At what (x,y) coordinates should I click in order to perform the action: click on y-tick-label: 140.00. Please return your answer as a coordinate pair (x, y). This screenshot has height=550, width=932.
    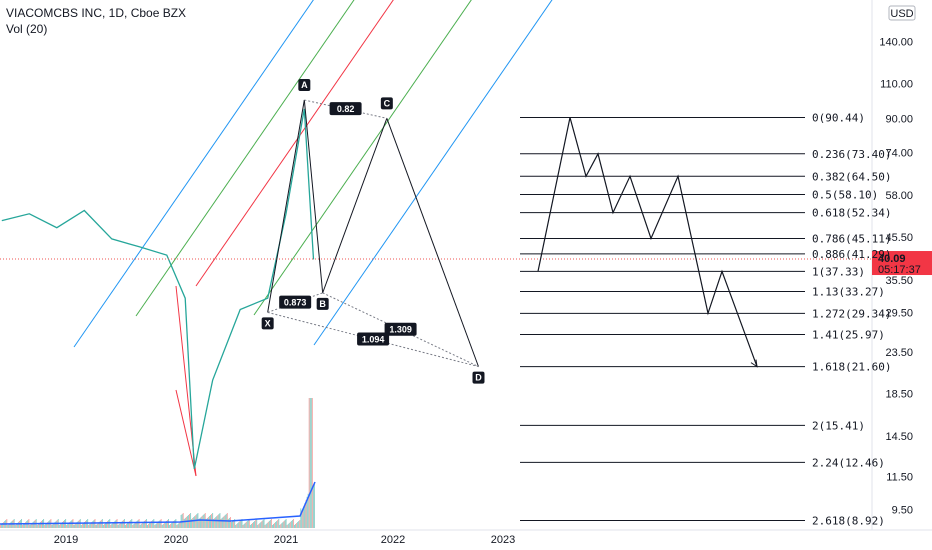
    Looking at the image, I should click on (896, 42).